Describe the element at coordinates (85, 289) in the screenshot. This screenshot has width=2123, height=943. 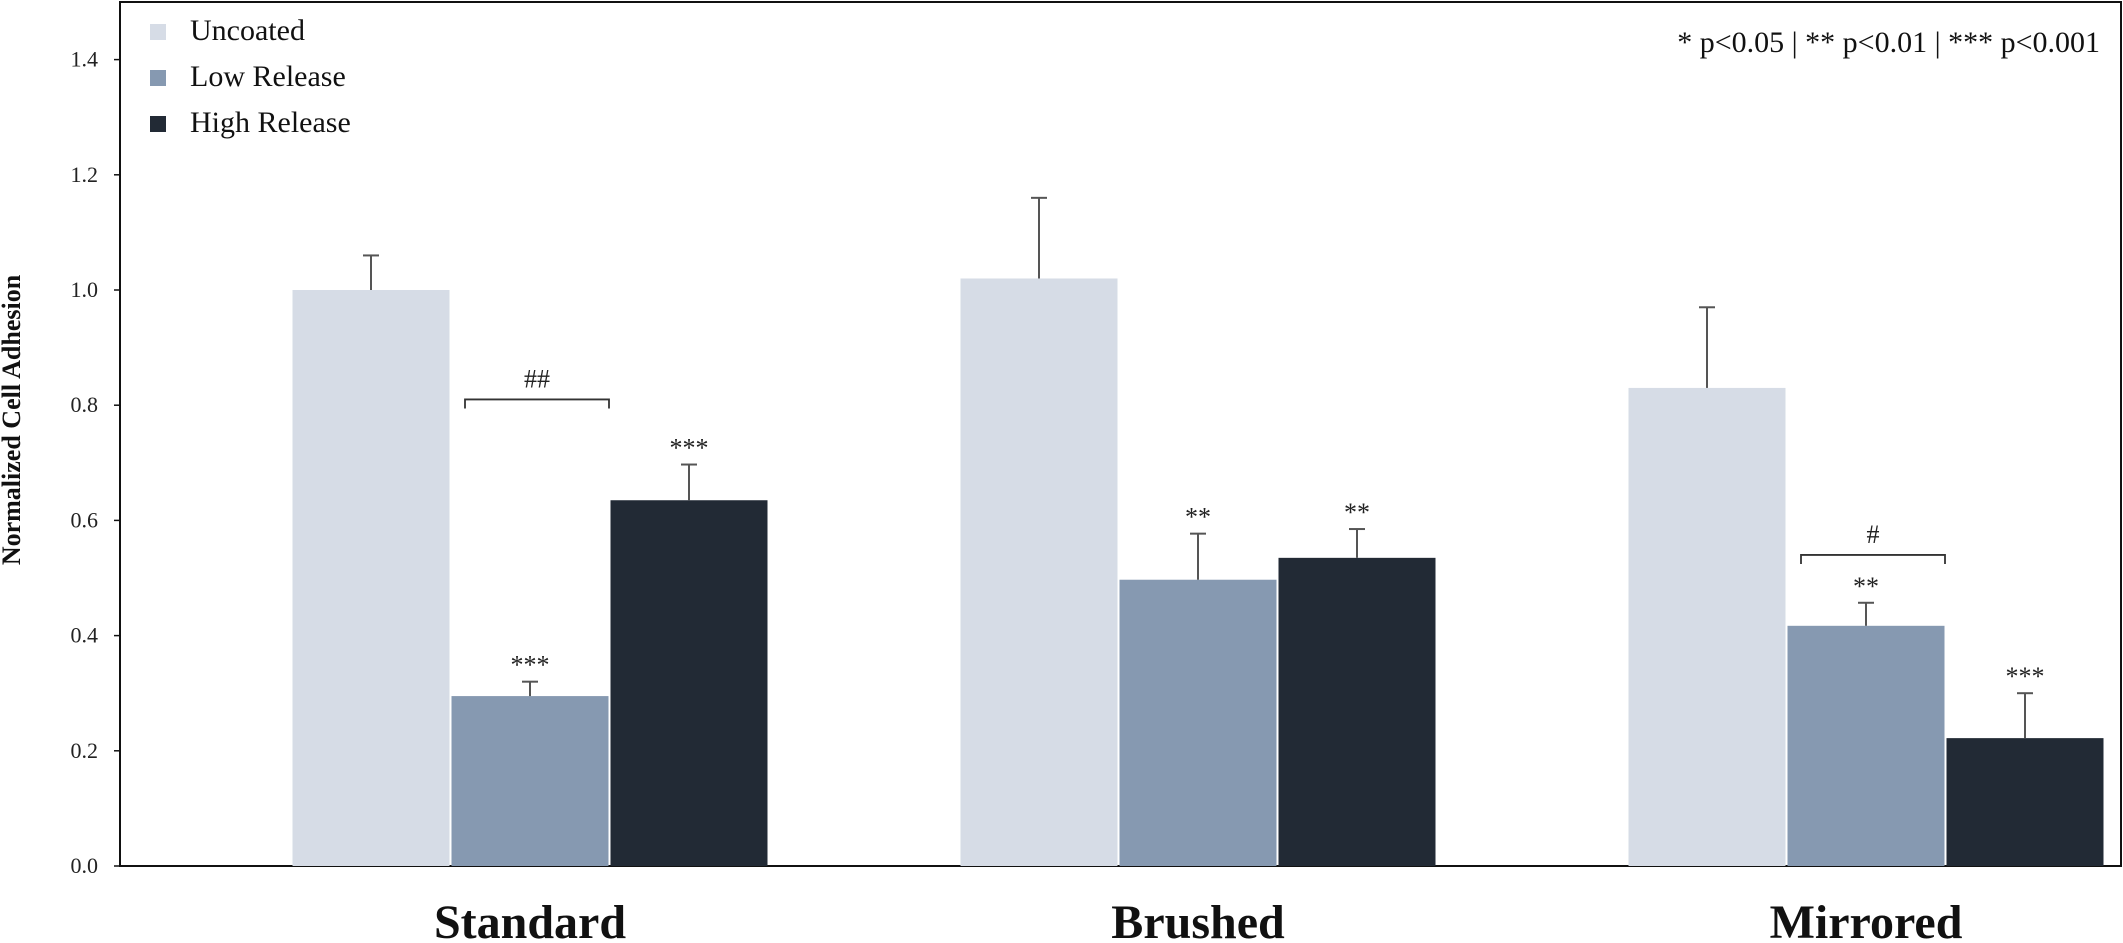
I see `y-tick-label: 1.0` at that location.